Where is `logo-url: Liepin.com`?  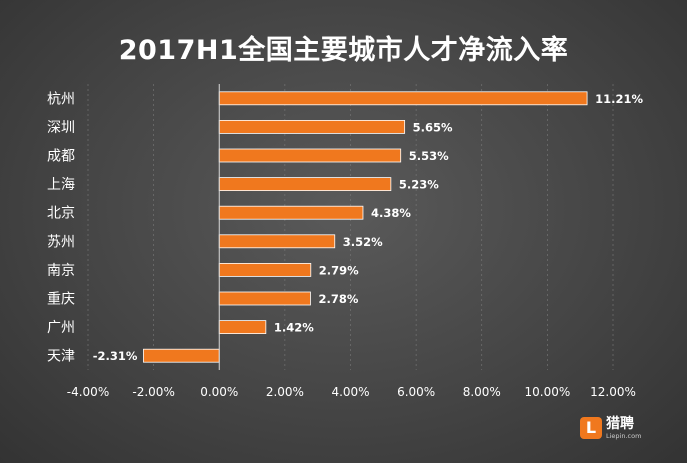 logo-url: Liepin.com is located at coordinates (624, 436).